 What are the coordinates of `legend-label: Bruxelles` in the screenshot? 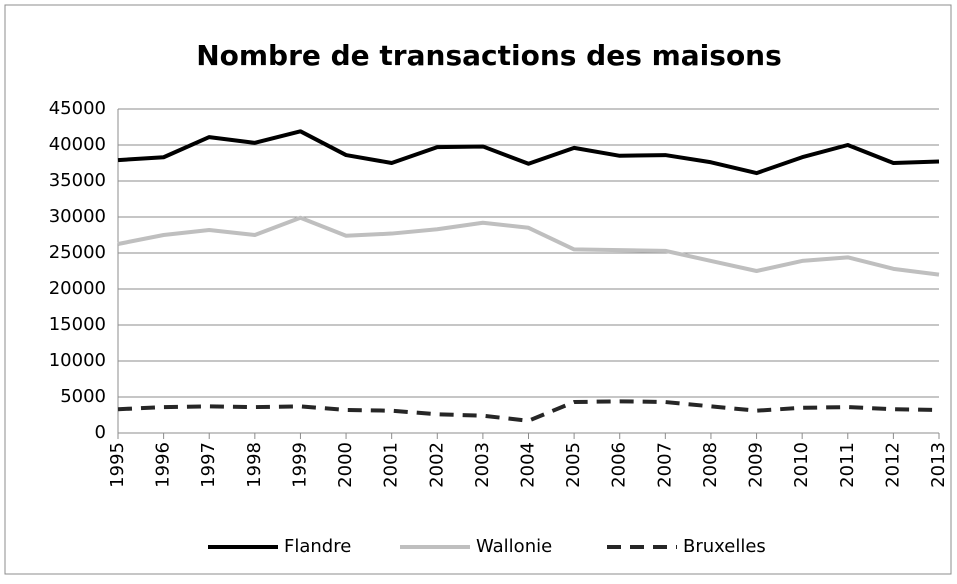 It's located at (724, 546).